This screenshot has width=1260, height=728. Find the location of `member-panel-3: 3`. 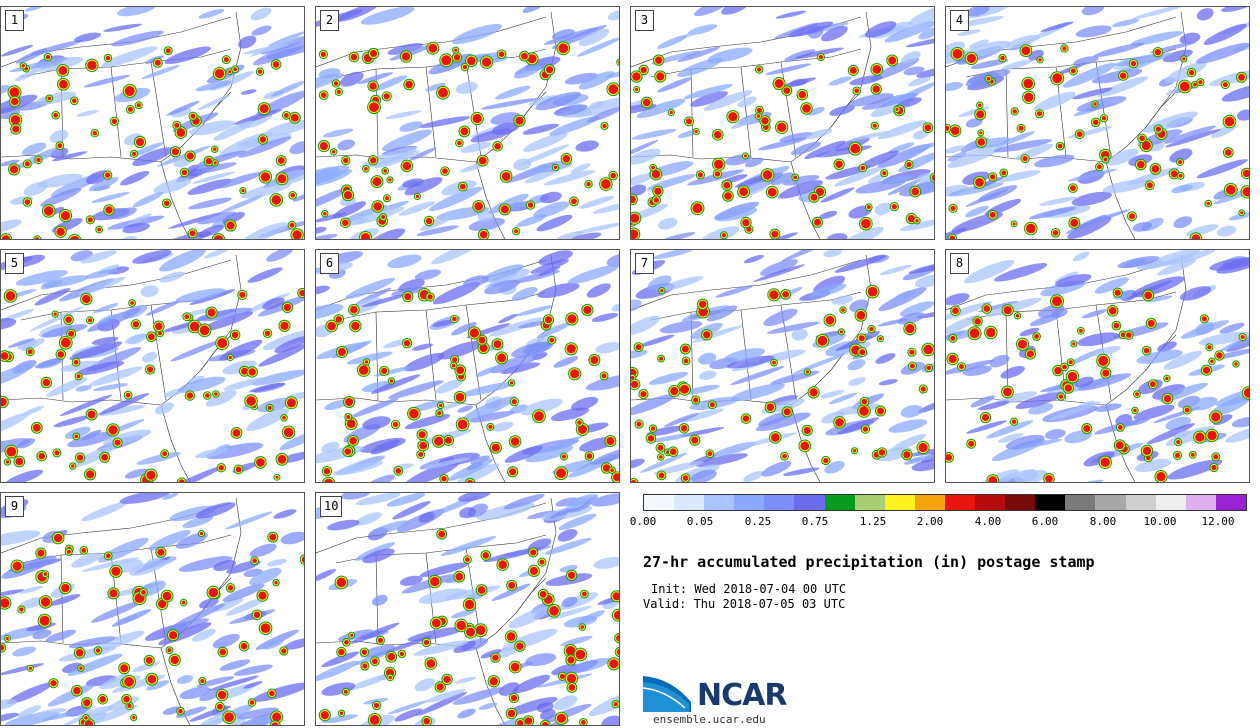

member-panel-3: 3 is located at coordinates (782, 123).